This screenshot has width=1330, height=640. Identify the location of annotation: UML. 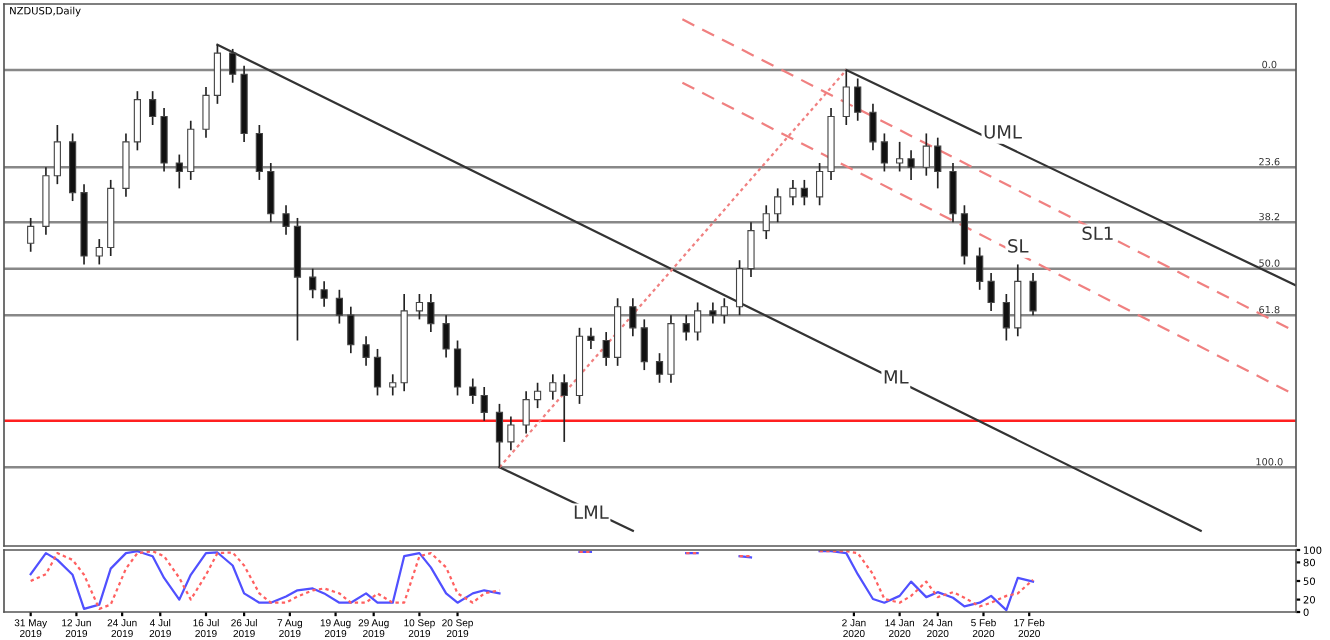
(1003, 132).